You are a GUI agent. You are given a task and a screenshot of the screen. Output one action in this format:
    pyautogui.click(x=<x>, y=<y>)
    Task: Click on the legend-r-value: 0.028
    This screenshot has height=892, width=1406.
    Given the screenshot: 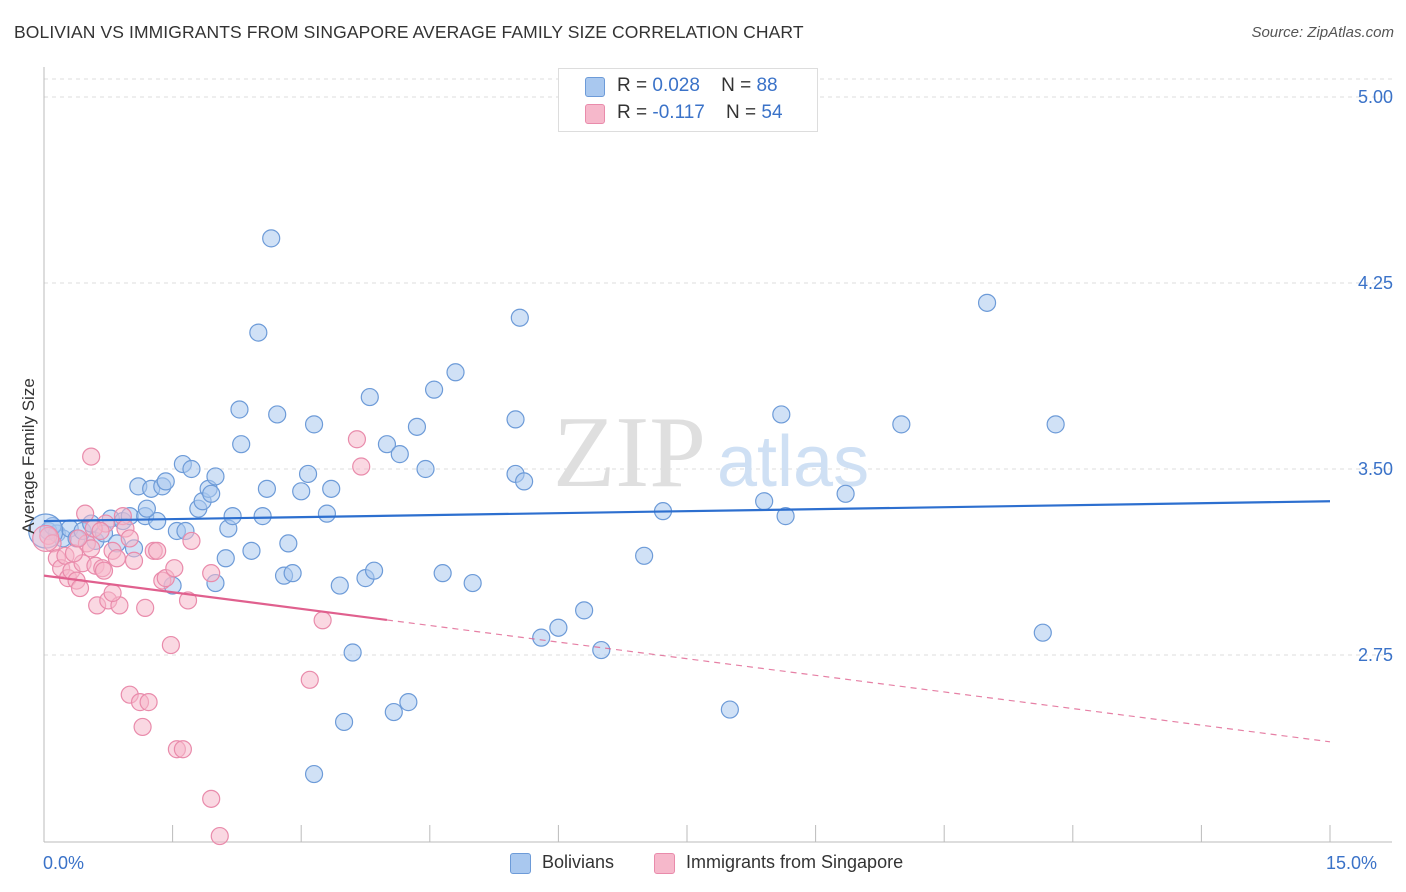 What is the action you would take?
    pyautogui.click(x=676, y=85)
    